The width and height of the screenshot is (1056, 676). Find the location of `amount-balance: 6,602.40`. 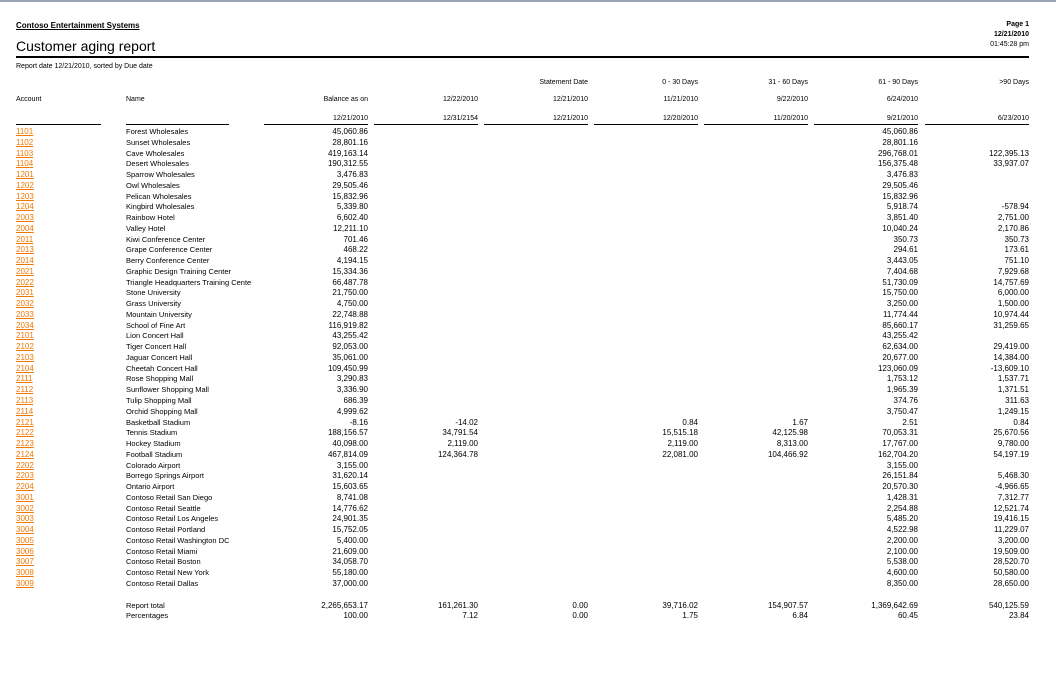

amount-balance: 6,602.40 is located at coordinates (352, 218).